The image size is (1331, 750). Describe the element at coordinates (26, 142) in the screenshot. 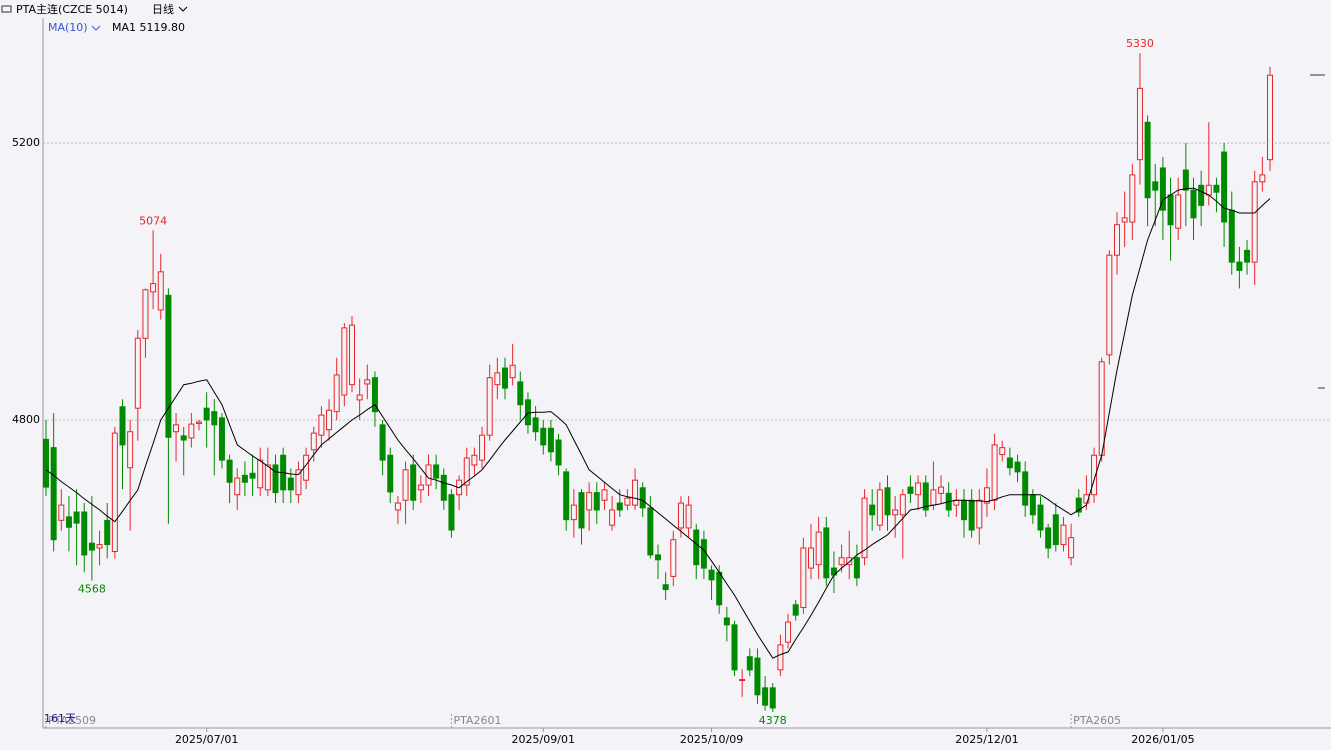

I see `y-tick-label: 5200` at that location.